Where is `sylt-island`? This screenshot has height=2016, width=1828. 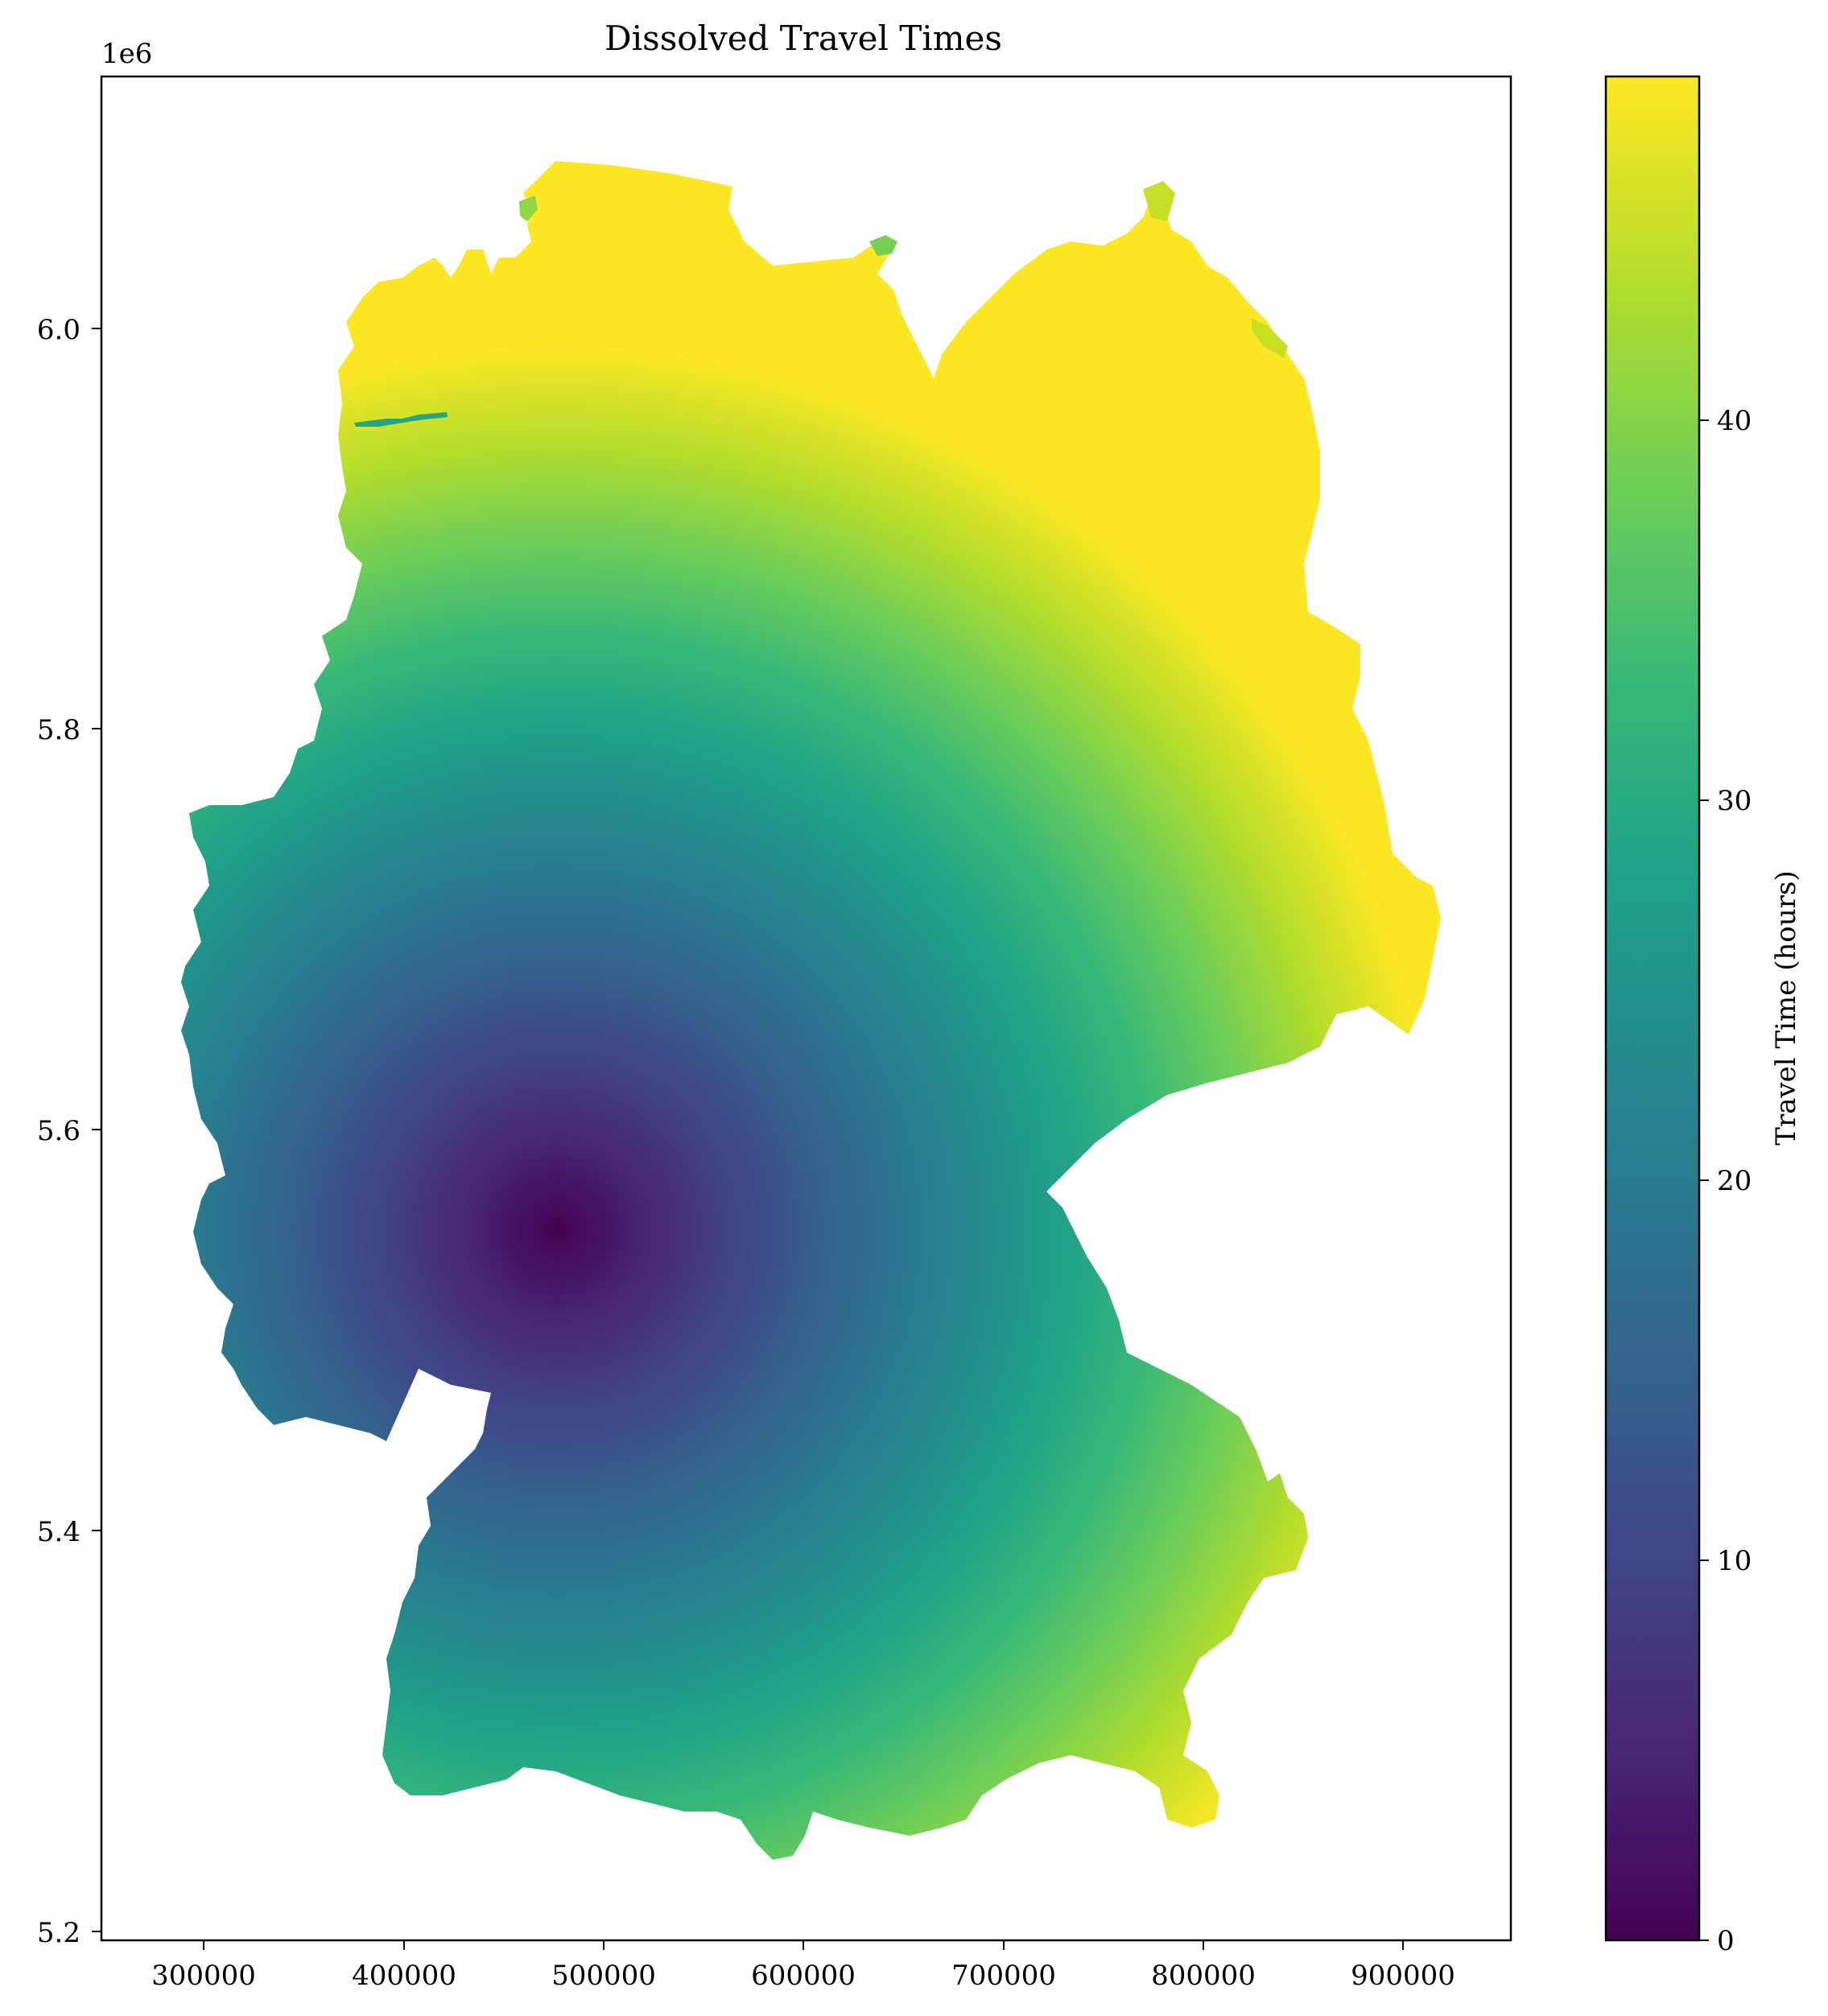
sylt-island is located at coordinates (528, 208).